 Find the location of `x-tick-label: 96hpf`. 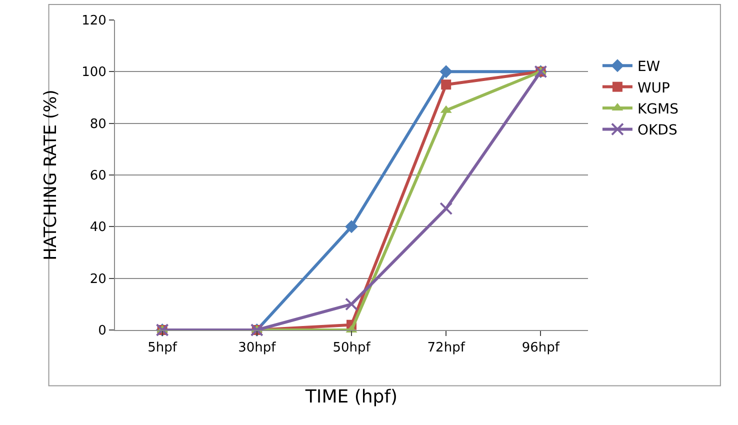

x-tick-label: 96hpf is located at coordinates (541, 348).